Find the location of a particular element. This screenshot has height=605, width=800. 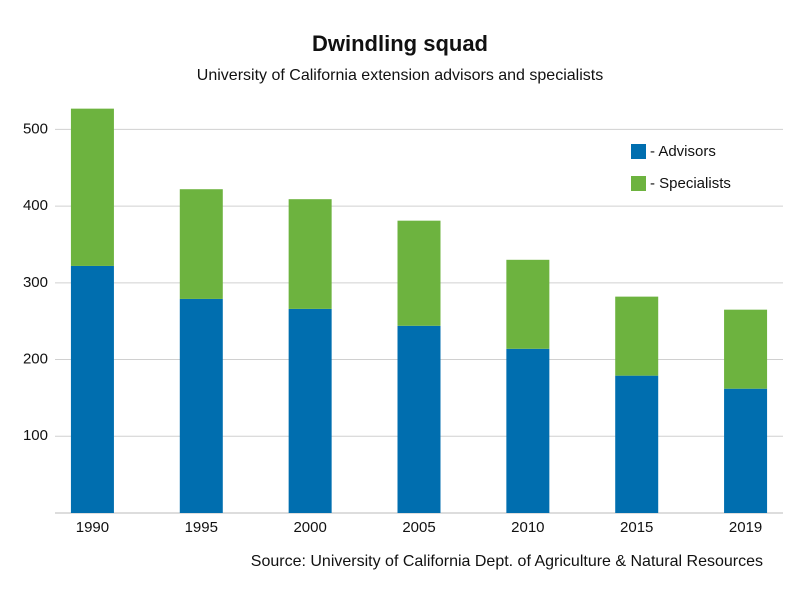

x-tick-label: 2000 is located at coordinates (309, 527).